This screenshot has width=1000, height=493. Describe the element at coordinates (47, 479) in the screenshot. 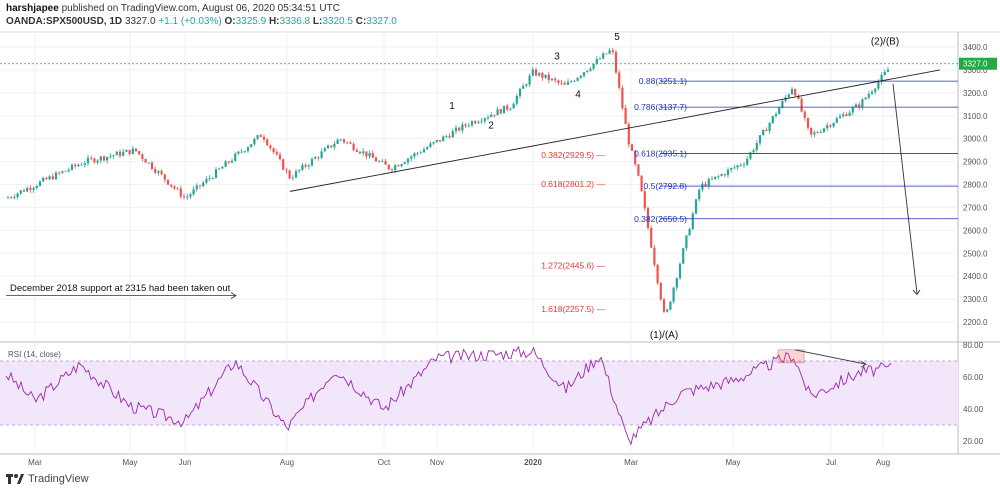

I see `tradingview-logo: TradingView` at that location.